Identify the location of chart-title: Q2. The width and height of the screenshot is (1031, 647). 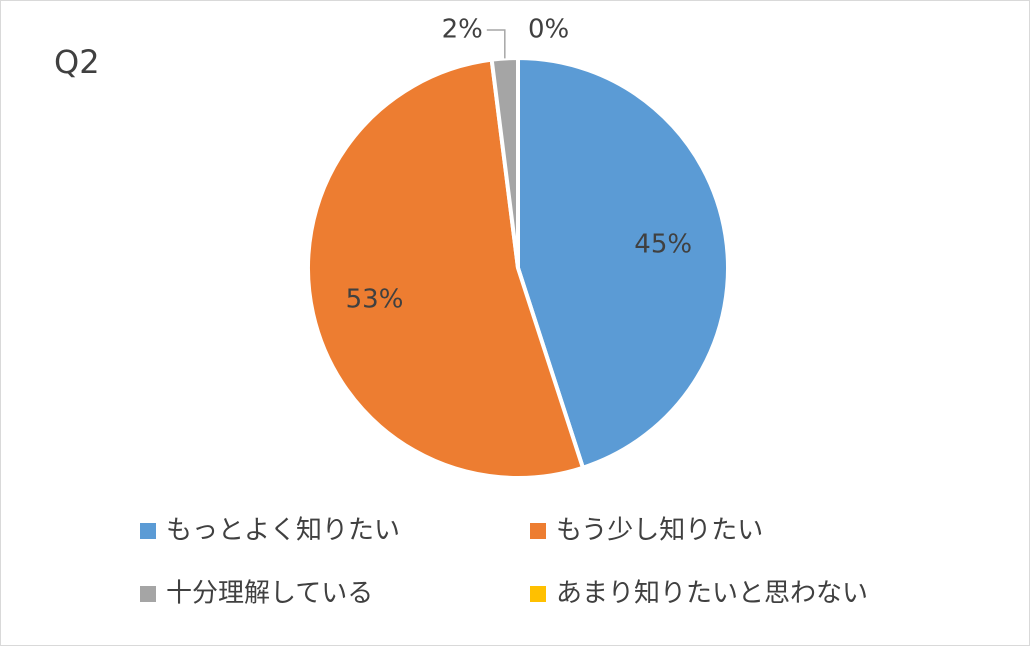
(77, 62).